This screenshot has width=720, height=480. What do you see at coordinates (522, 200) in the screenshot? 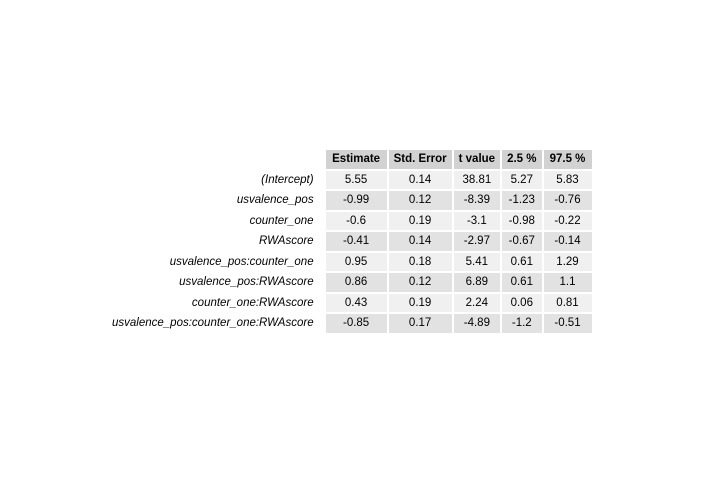
I see `ci-low-cell: -1.23` at bounding box center [522, 200].